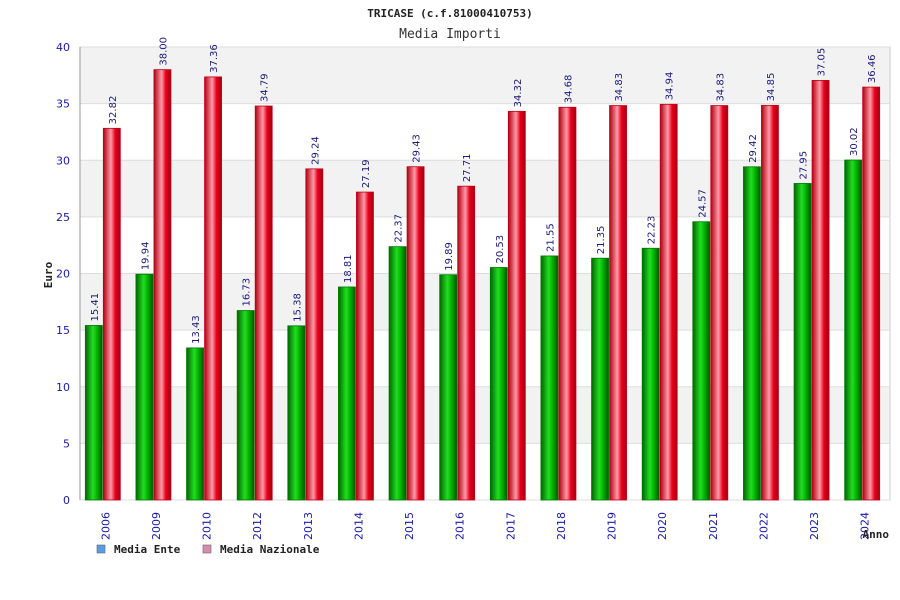  Describe the element at coordinates (207, 526) in the screenshot. I see `x-tick-label: 2010` at that location.